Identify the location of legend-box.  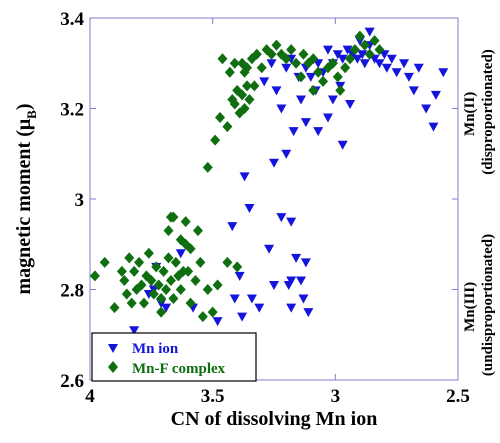
(174, 357).